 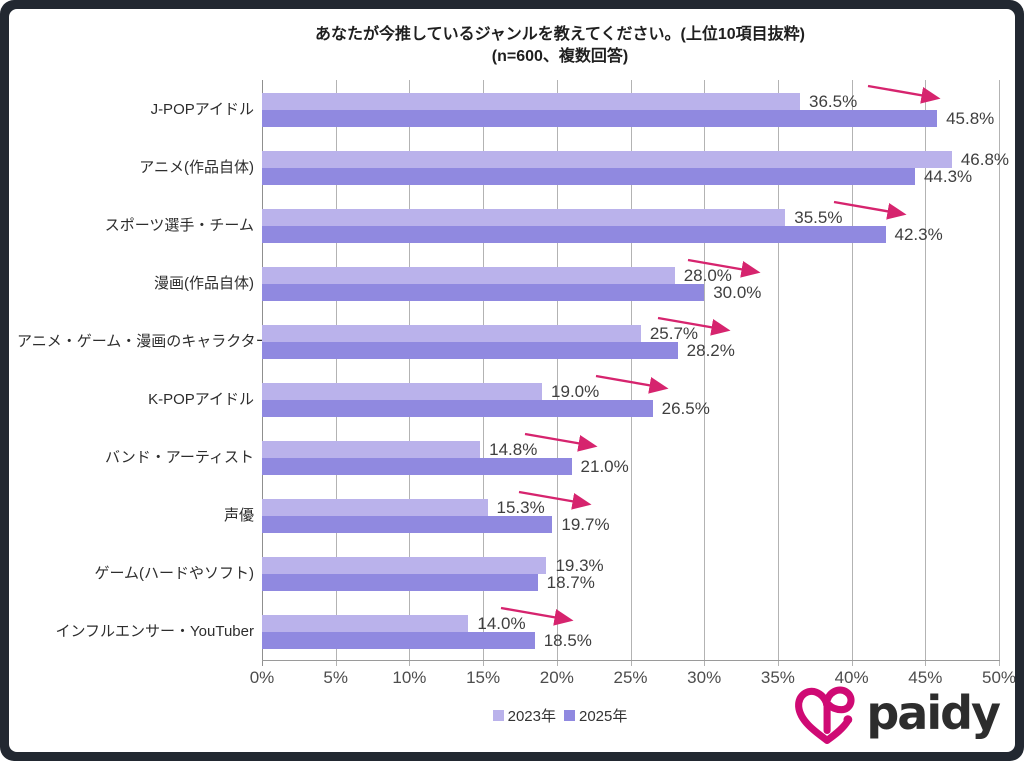 I want to click on gridline-45%, so click(x=926, y=373).